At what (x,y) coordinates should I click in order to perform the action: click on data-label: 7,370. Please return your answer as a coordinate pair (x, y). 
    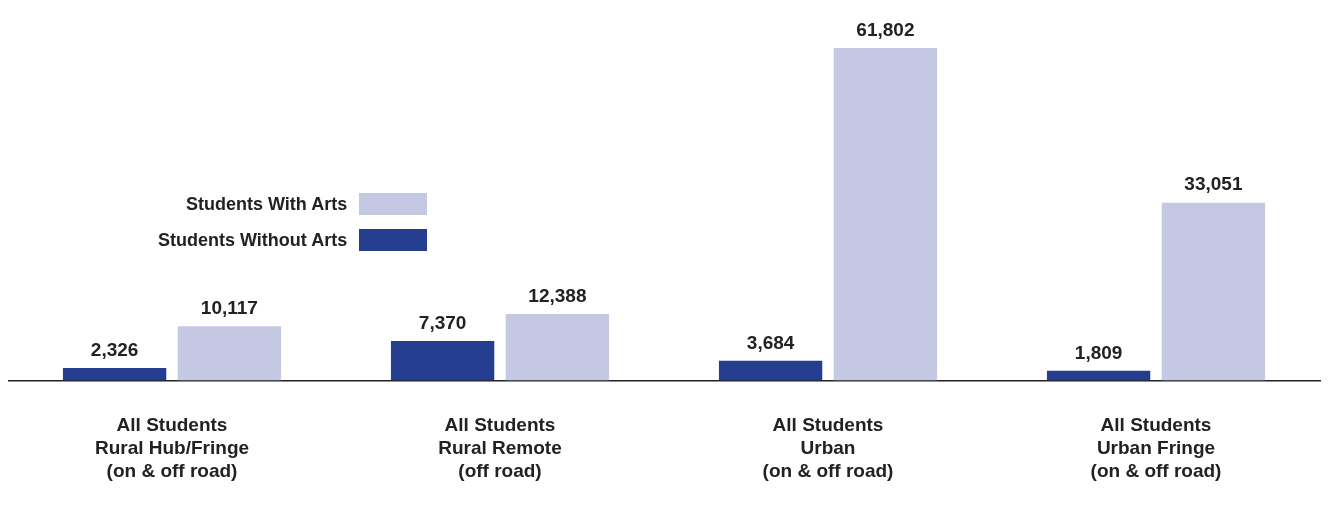
    Looking at the image, I should click on (442, 322).